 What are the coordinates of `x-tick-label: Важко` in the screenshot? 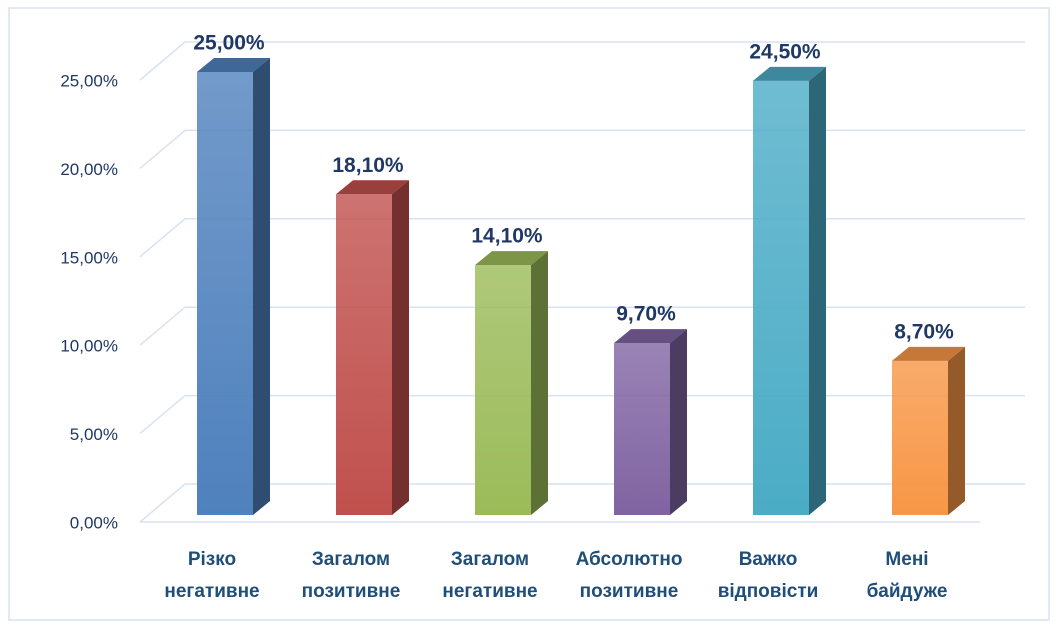 It's located at (768, 559).